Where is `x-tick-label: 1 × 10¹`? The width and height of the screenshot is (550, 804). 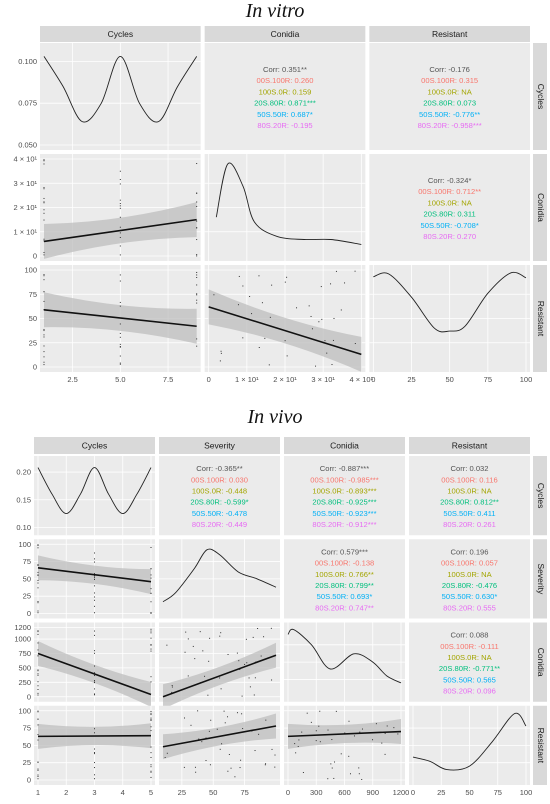
x-tick-label: 1 × 10¹ is located at coordinates (247, 379).